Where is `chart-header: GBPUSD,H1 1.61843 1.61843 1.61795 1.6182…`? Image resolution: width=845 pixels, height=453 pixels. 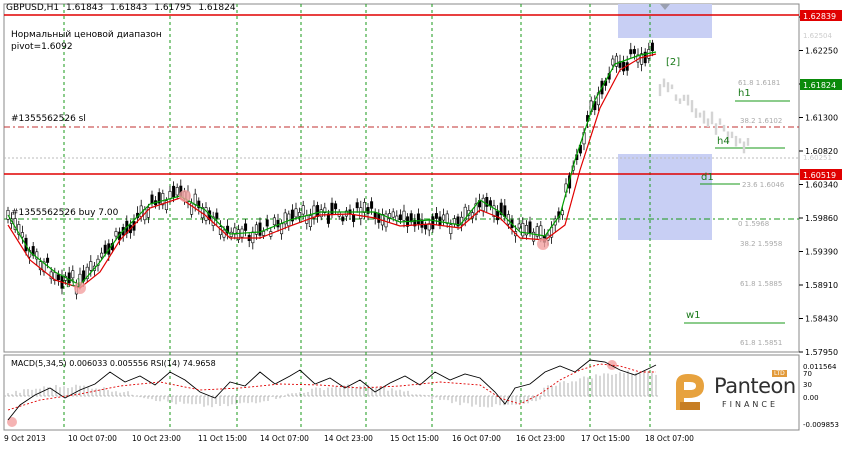
chart-header: GBPUSD,H1 1.61843 1.61843 1.61795 1.6182… is located at coordinates (123, 8).